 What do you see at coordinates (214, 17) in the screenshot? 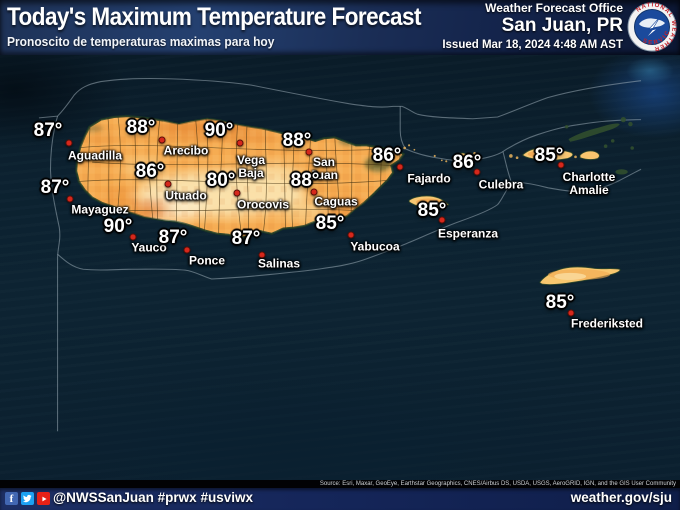
I see `page-title: Today's Maximum Temperature Forecast` at bounding box center [214, 17].